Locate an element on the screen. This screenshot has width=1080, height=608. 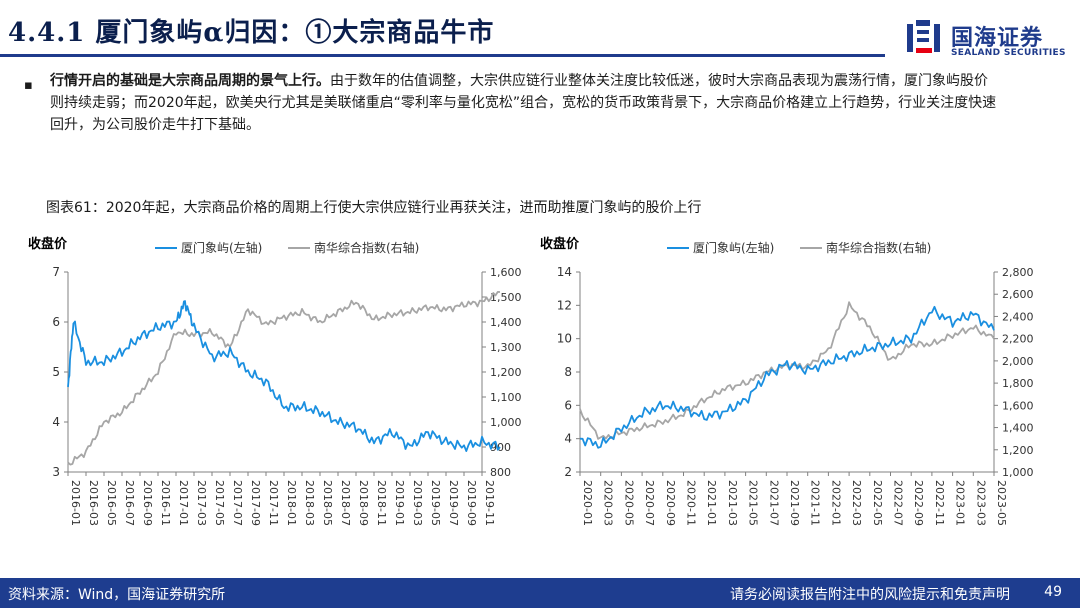
x-tick-label: 2019-05 is located at coordinates (435, 503).